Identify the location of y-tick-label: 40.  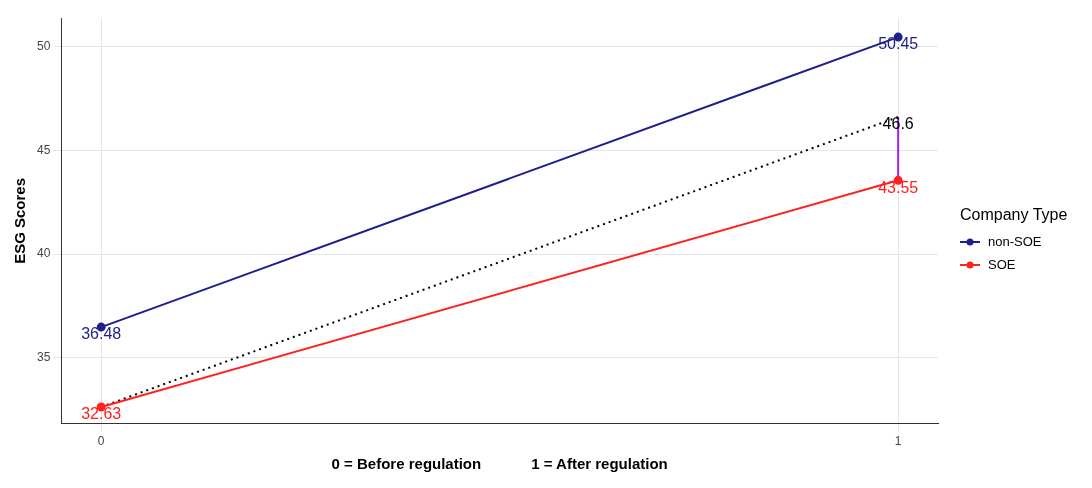
(43, 253).